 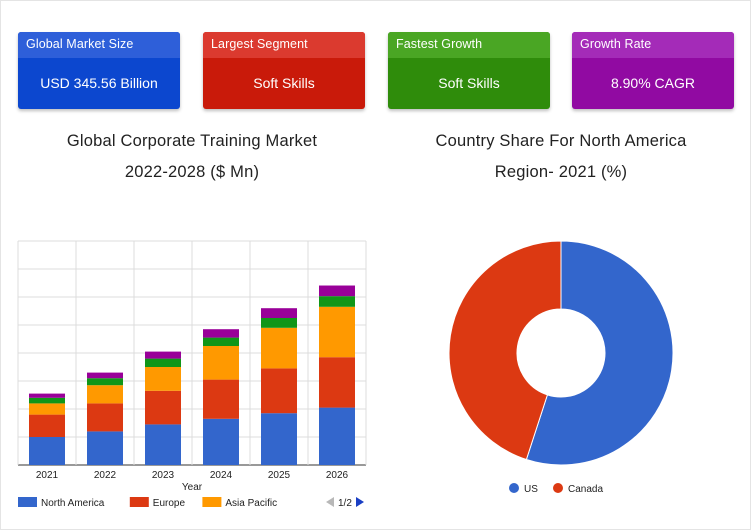 I want to click on legend-page-indicator: 1/2, so click(x=345, y=503).